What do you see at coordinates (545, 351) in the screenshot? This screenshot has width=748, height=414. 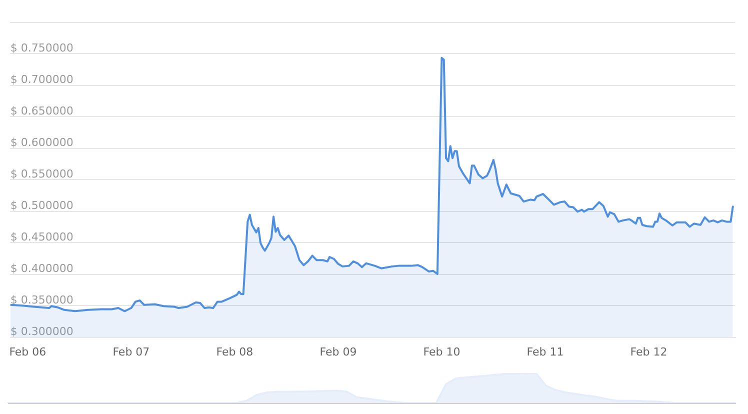 I see `x-tick-label: Feb 11` at bounding box center [545, 351].